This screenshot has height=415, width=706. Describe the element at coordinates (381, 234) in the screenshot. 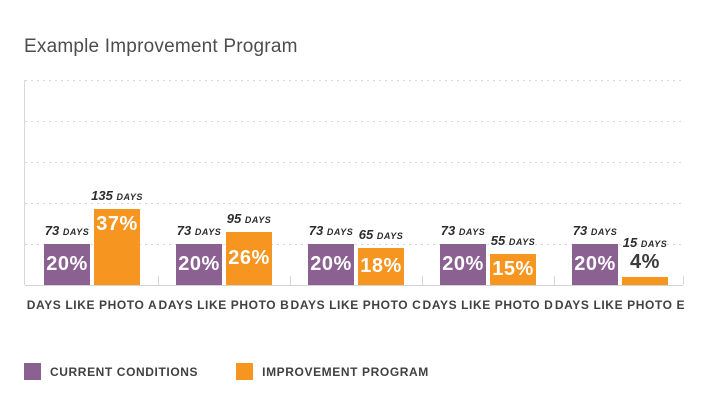

I see `days-label-improvement-c: 65 DAYS` at that location.